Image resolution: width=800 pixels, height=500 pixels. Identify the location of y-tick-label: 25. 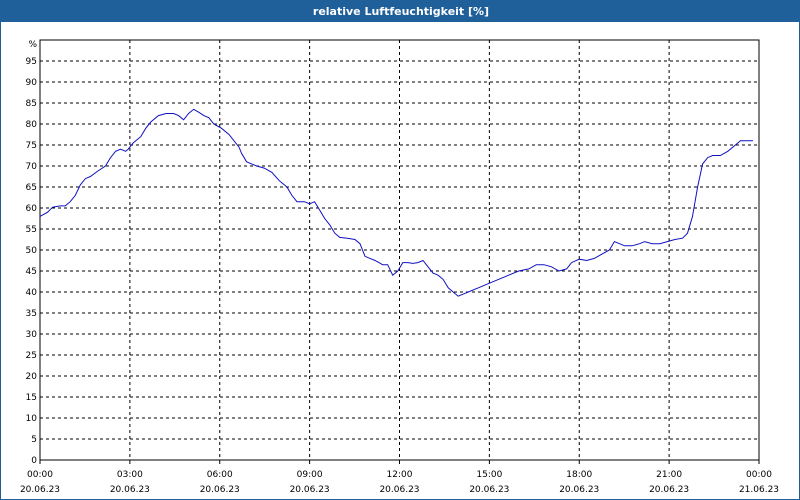
(31, 356).